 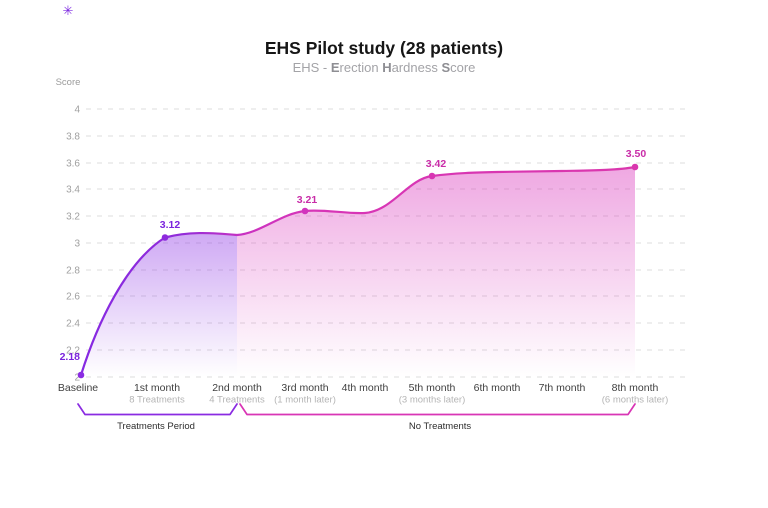 I want to click on no-treatments-brace, so click(x=437, y=409).